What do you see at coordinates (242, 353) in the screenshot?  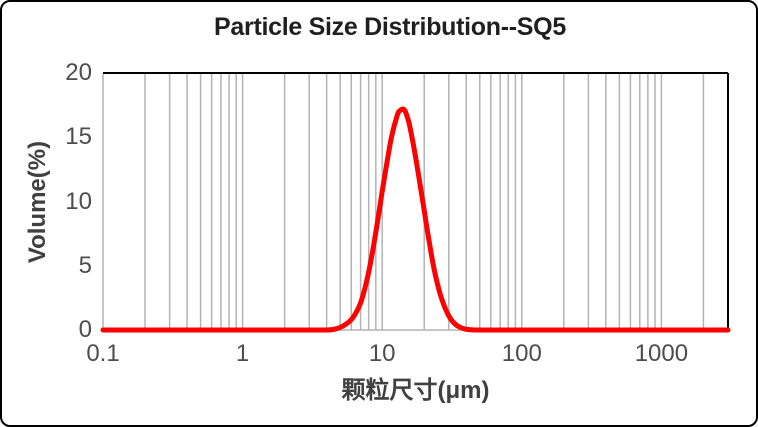 I see `x-tick-label: 1` at bounding box center [242, 353].